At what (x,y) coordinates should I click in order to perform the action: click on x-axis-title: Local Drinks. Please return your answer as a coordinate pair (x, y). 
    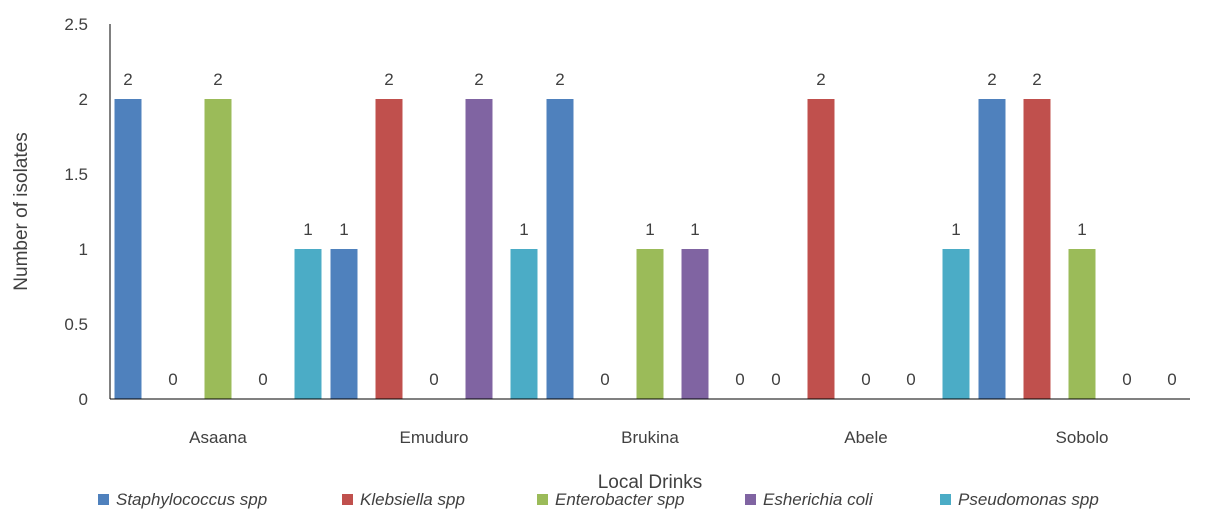
    Looking at the image, I should click on (650, 482).